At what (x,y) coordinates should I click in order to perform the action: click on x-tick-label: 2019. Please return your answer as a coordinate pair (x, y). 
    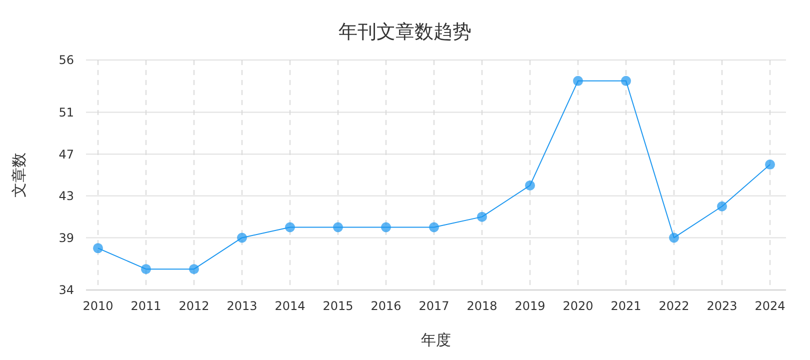
    Looking at the image, I should click on (530, 306).